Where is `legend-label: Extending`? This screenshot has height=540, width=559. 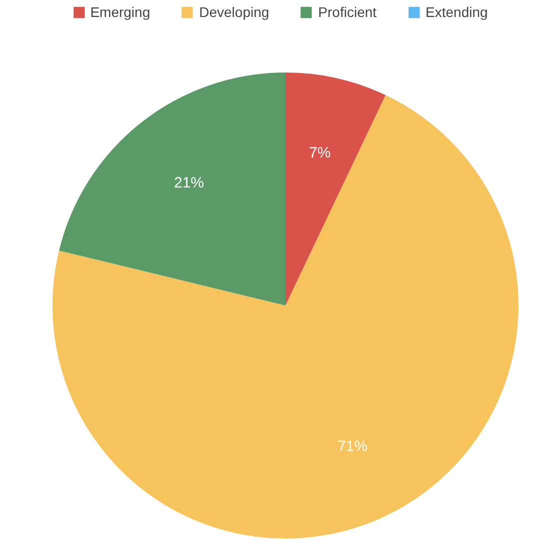
legend-label: Extending is located at coordinates (457, 12).